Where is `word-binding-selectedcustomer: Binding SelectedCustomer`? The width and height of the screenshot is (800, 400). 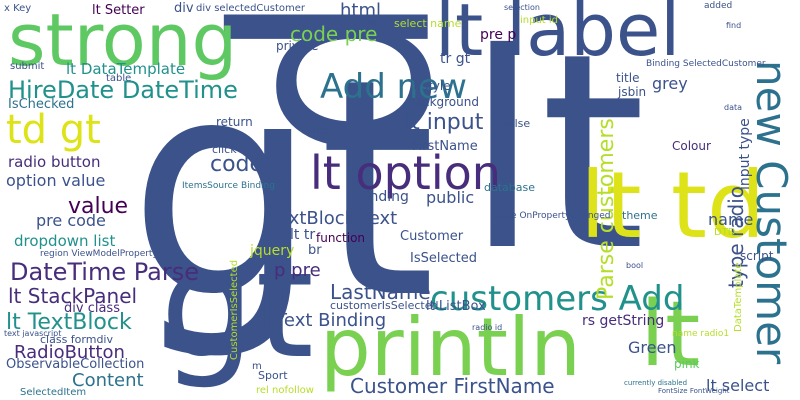 word-binding-selectedcustomer: Binding SelectedCustomer is located at coordinates (706, 64).